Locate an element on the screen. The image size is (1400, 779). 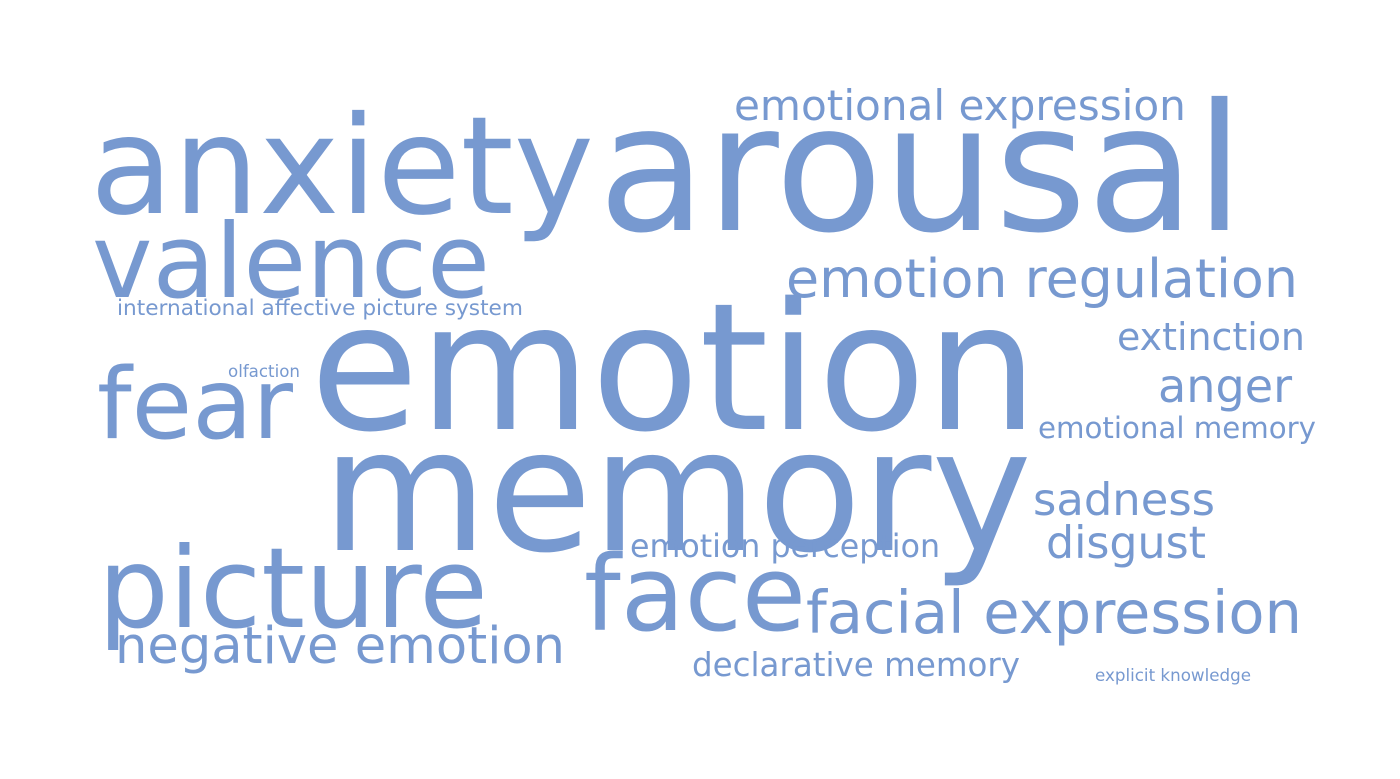
word-emotional-expression: emotional expression is located at coordinates (960, 106).